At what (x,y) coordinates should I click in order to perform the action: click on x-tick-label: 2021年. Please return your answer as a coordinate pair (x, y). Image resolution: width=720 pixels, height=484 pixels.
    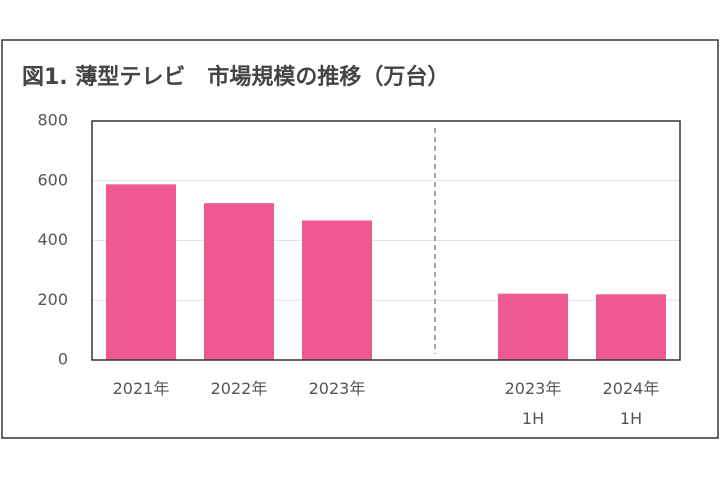
    Looking at the image, I should click on (141, 388).